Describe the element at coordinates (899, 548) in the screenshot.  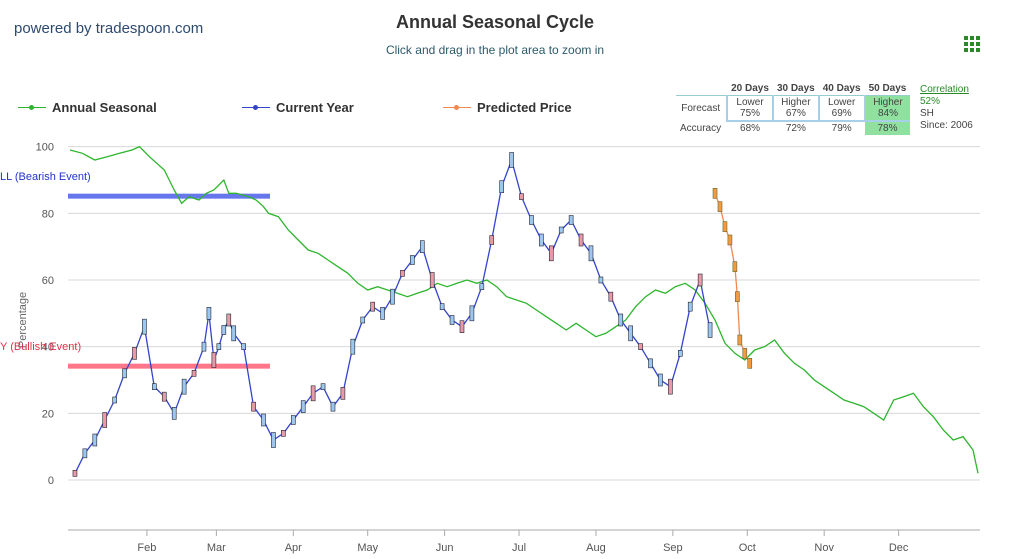
I see `x-tick-label: Dec` at that location.